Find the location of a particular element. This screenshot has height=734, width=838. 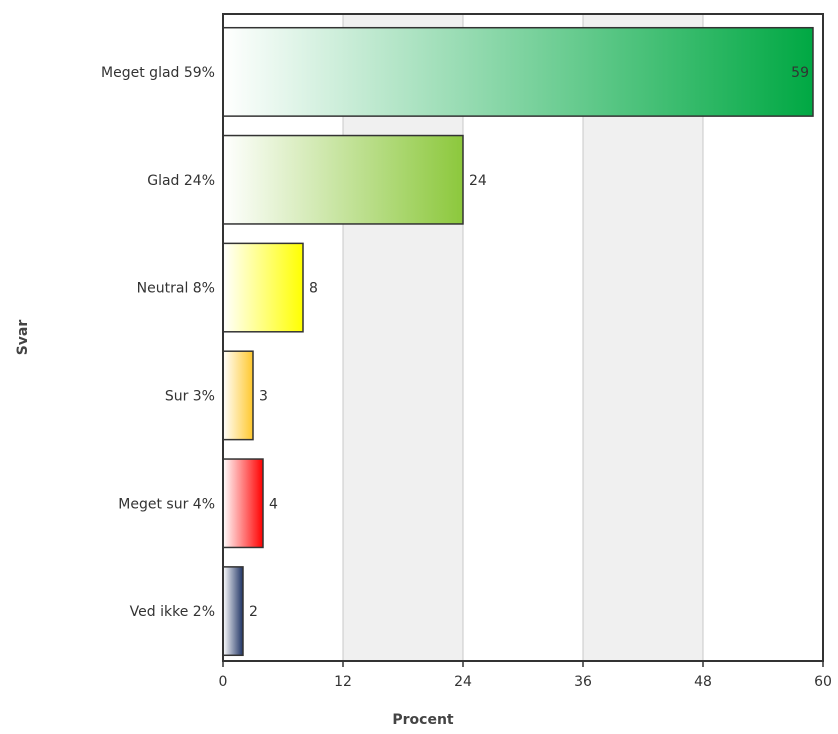

value-label: 8 is located at coordinates (313, 289).